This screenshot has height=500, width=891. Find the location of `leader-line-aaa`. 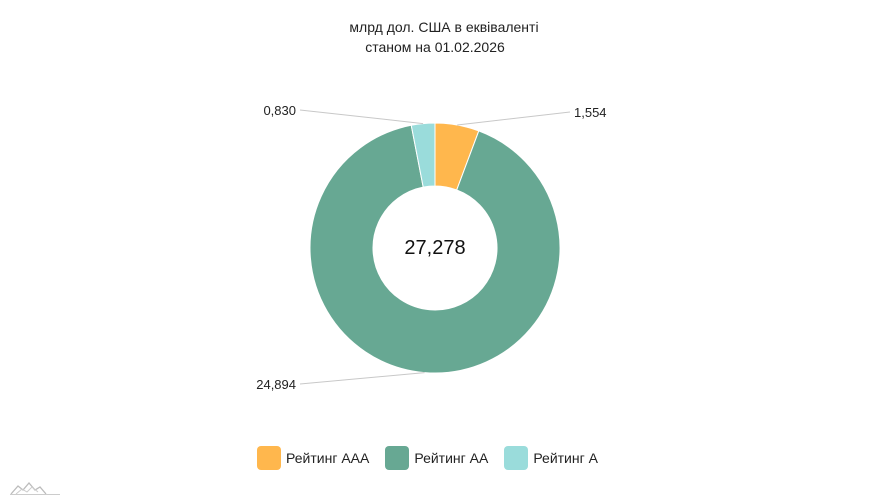

leader-line-aaa is located at coordinates (514, 118).